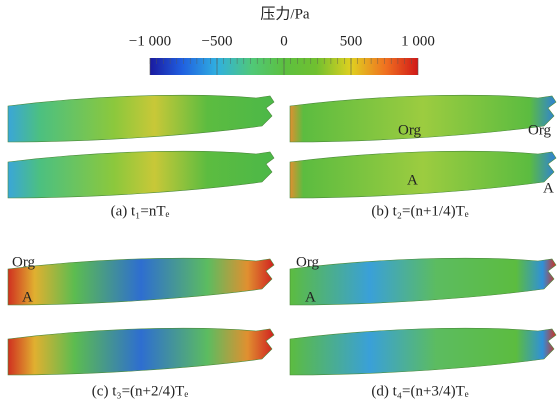 Image resolution: width=559 pixels, height=407 pixels. I want to click on colorbar-title: 压力/Pa, so click(285, 13).